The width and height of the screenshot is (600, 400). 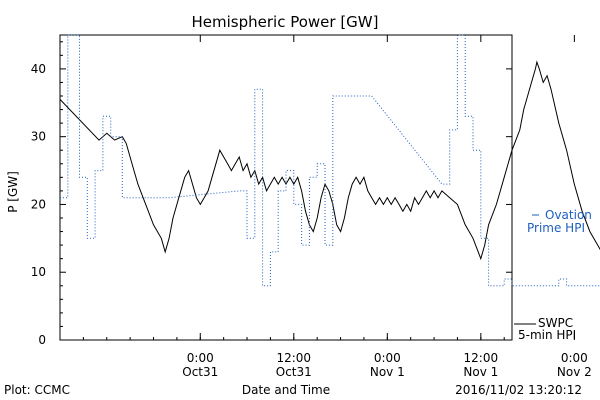 I want to click on y-tick-label: 40, so click(x=38, y=69).